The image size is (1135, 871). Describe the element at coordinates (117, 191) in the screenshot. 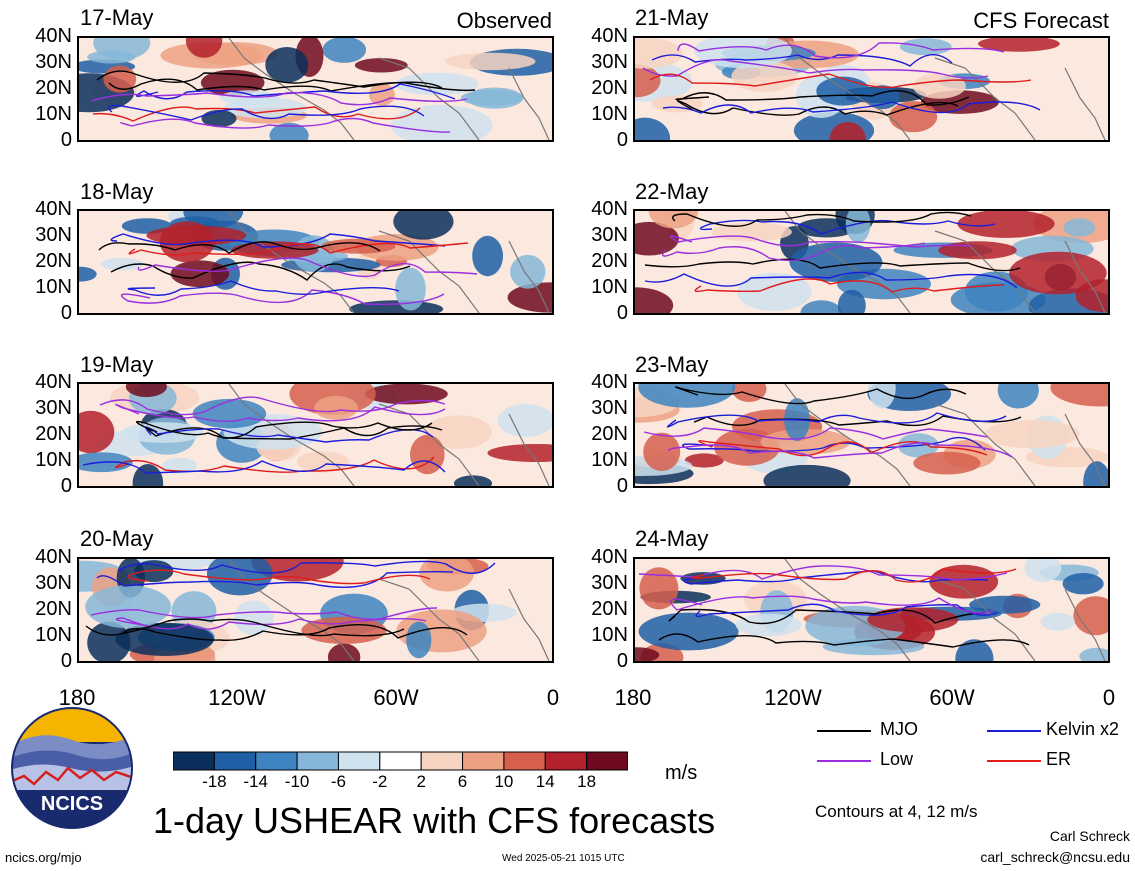

I see `panel-date-label: 18-May` at that location.